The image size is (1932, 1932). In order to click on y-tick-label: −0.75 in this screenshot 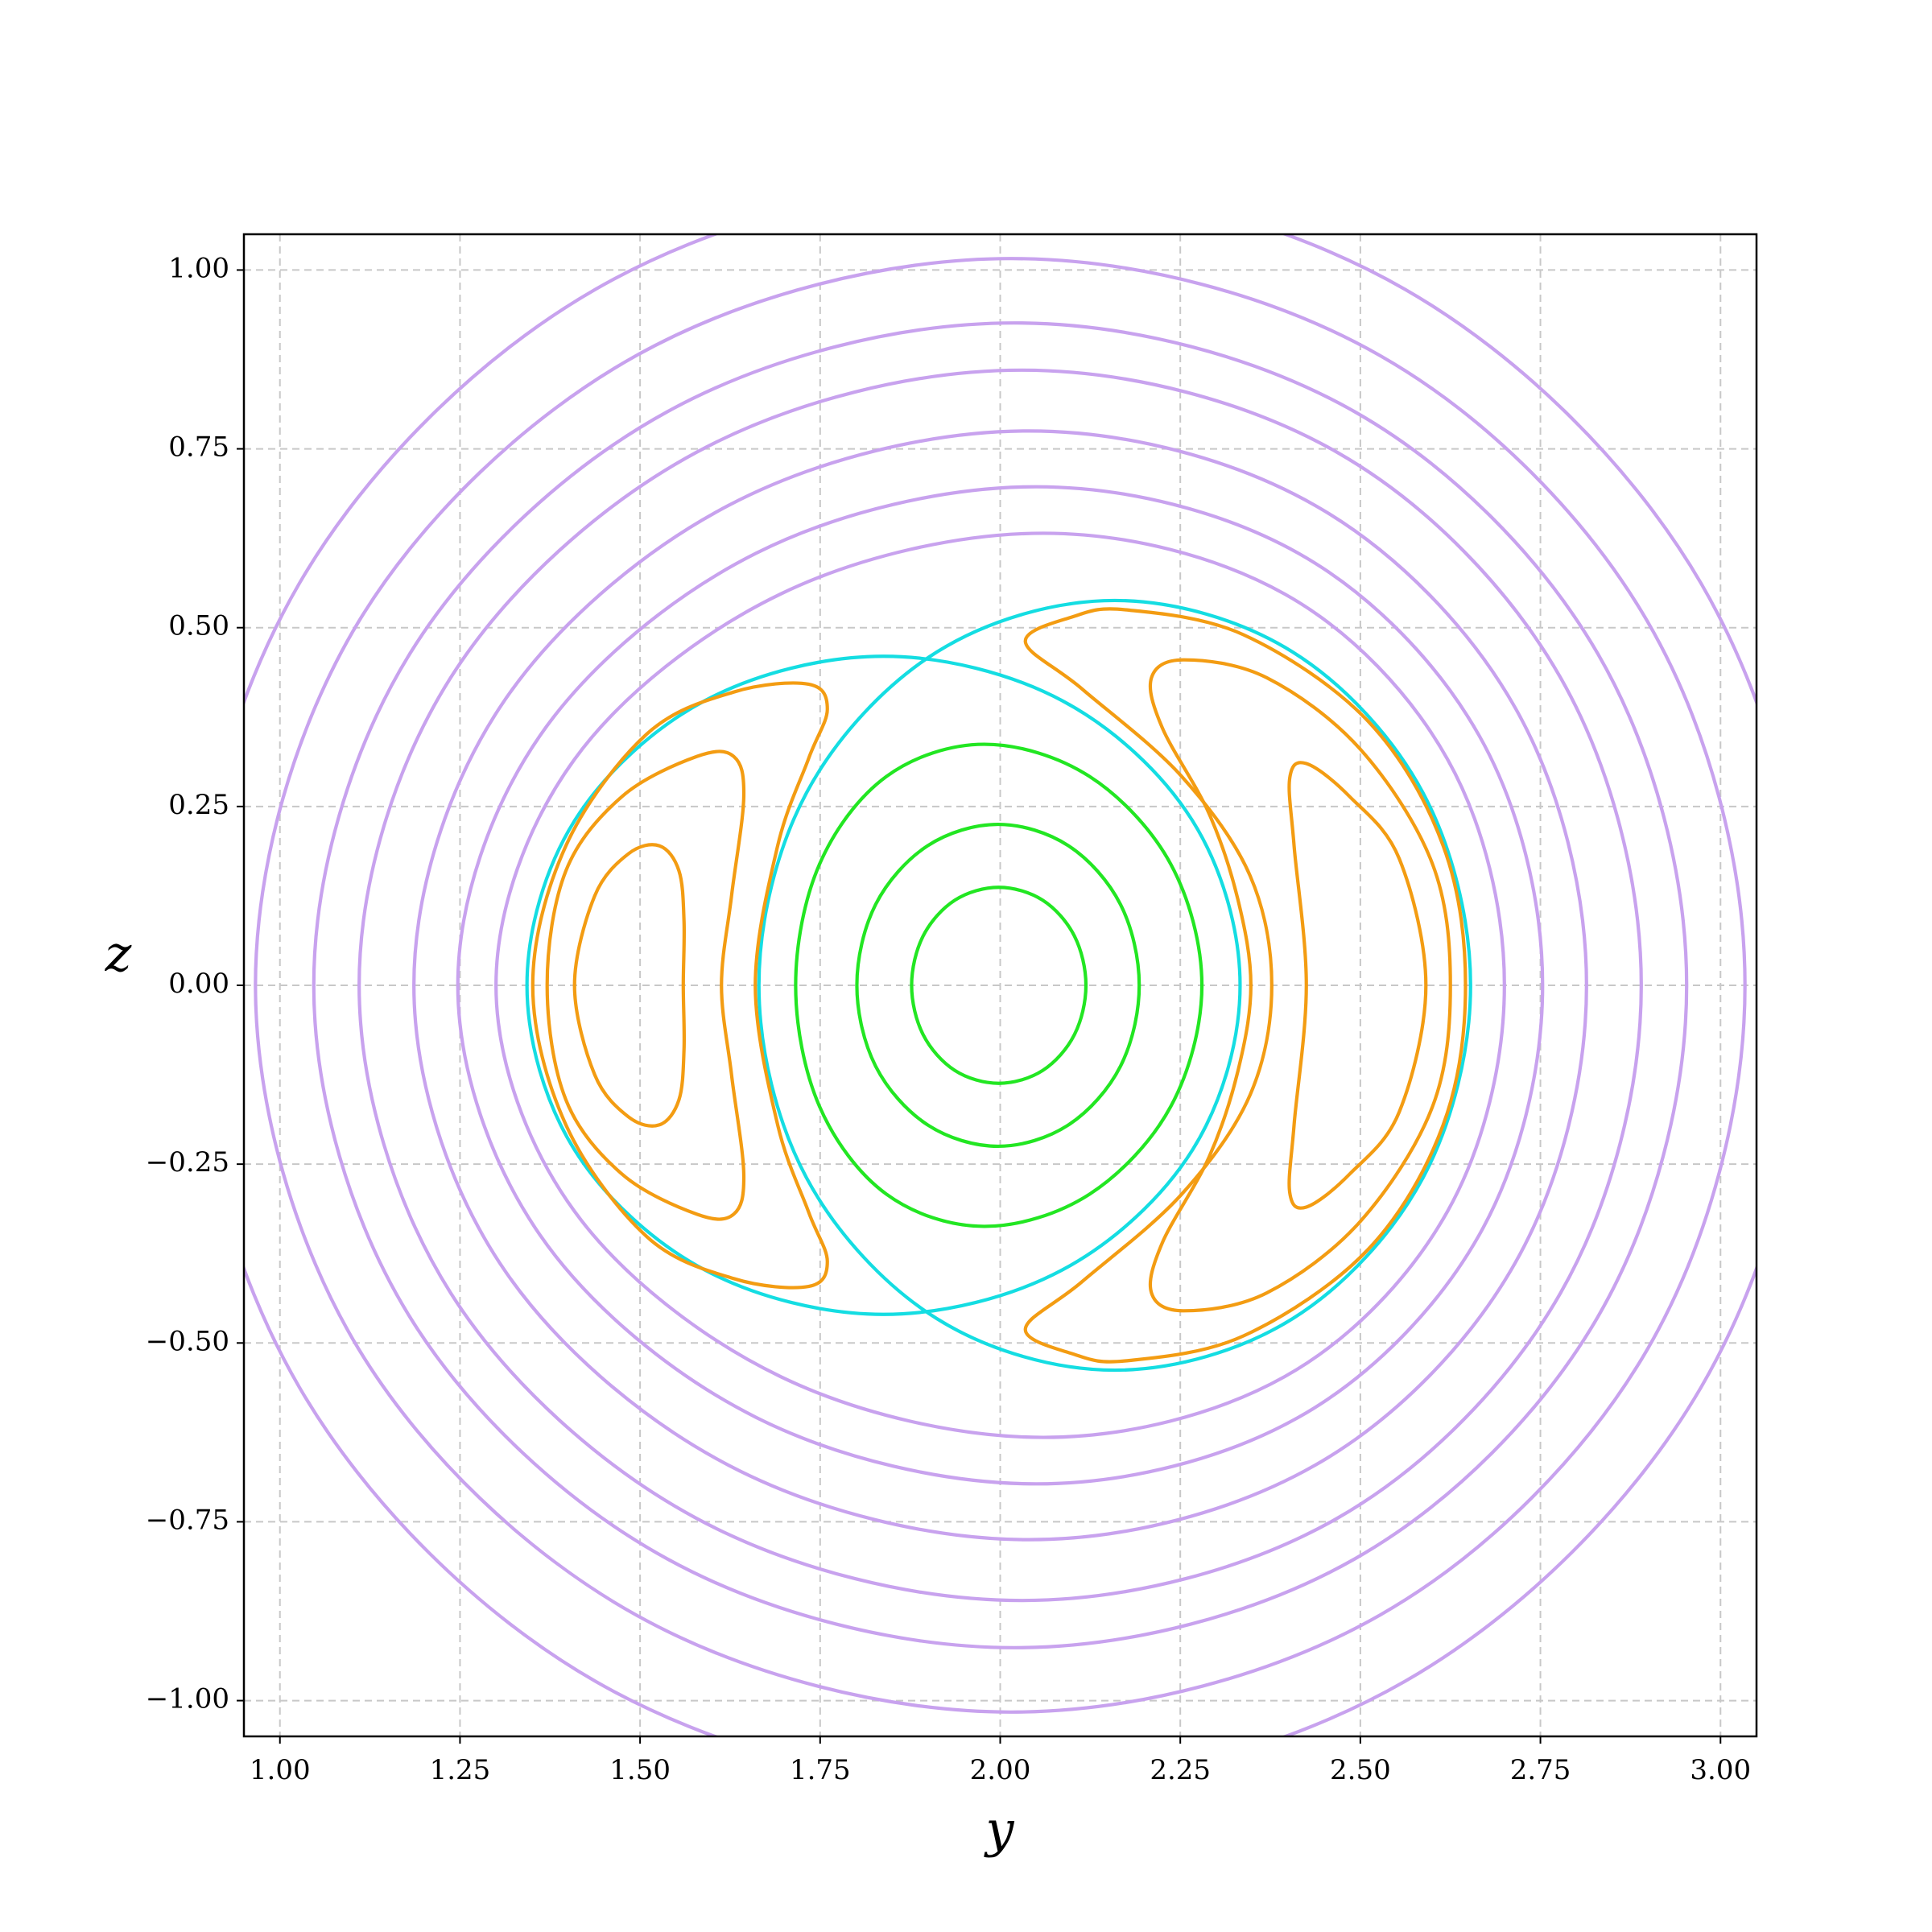, I will do `click(187, 1520)`.